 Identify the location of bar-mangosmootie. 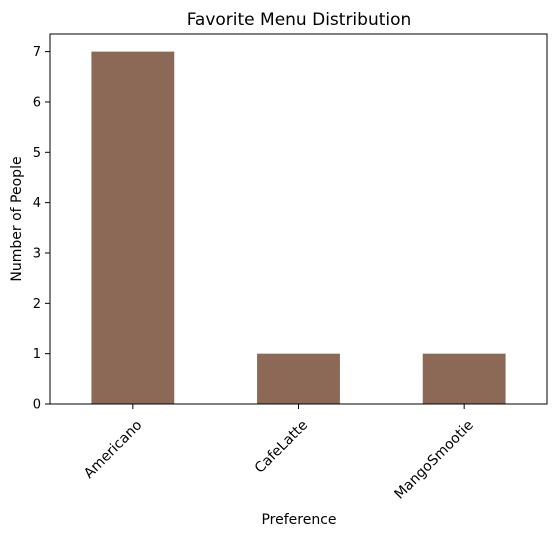
(464, 378).